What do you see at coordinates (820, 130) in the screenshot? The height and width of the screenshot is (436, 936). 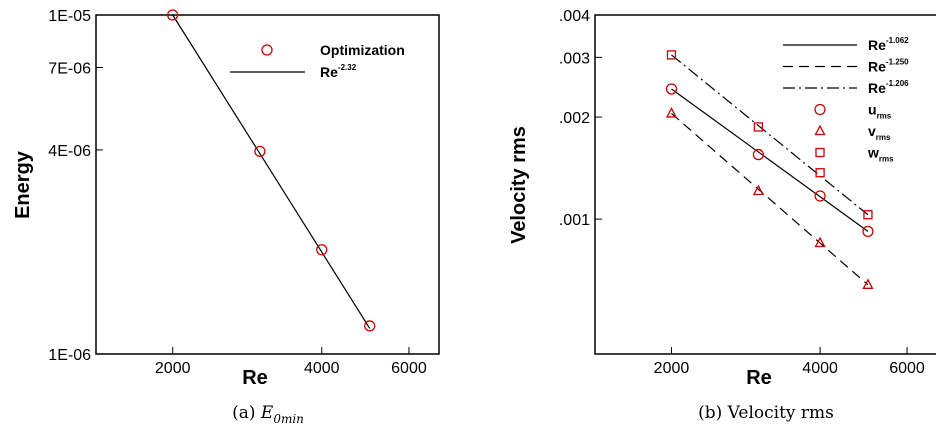 I see `legend-marker-v` at bounding box center [820, 130].